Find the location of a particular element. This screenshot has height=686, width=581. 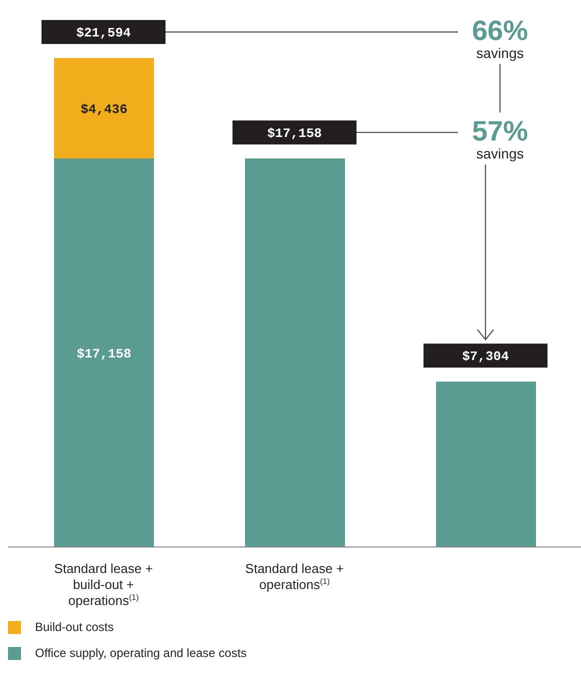

legend-label: Build-out costs is located at coordinates (74, 627).